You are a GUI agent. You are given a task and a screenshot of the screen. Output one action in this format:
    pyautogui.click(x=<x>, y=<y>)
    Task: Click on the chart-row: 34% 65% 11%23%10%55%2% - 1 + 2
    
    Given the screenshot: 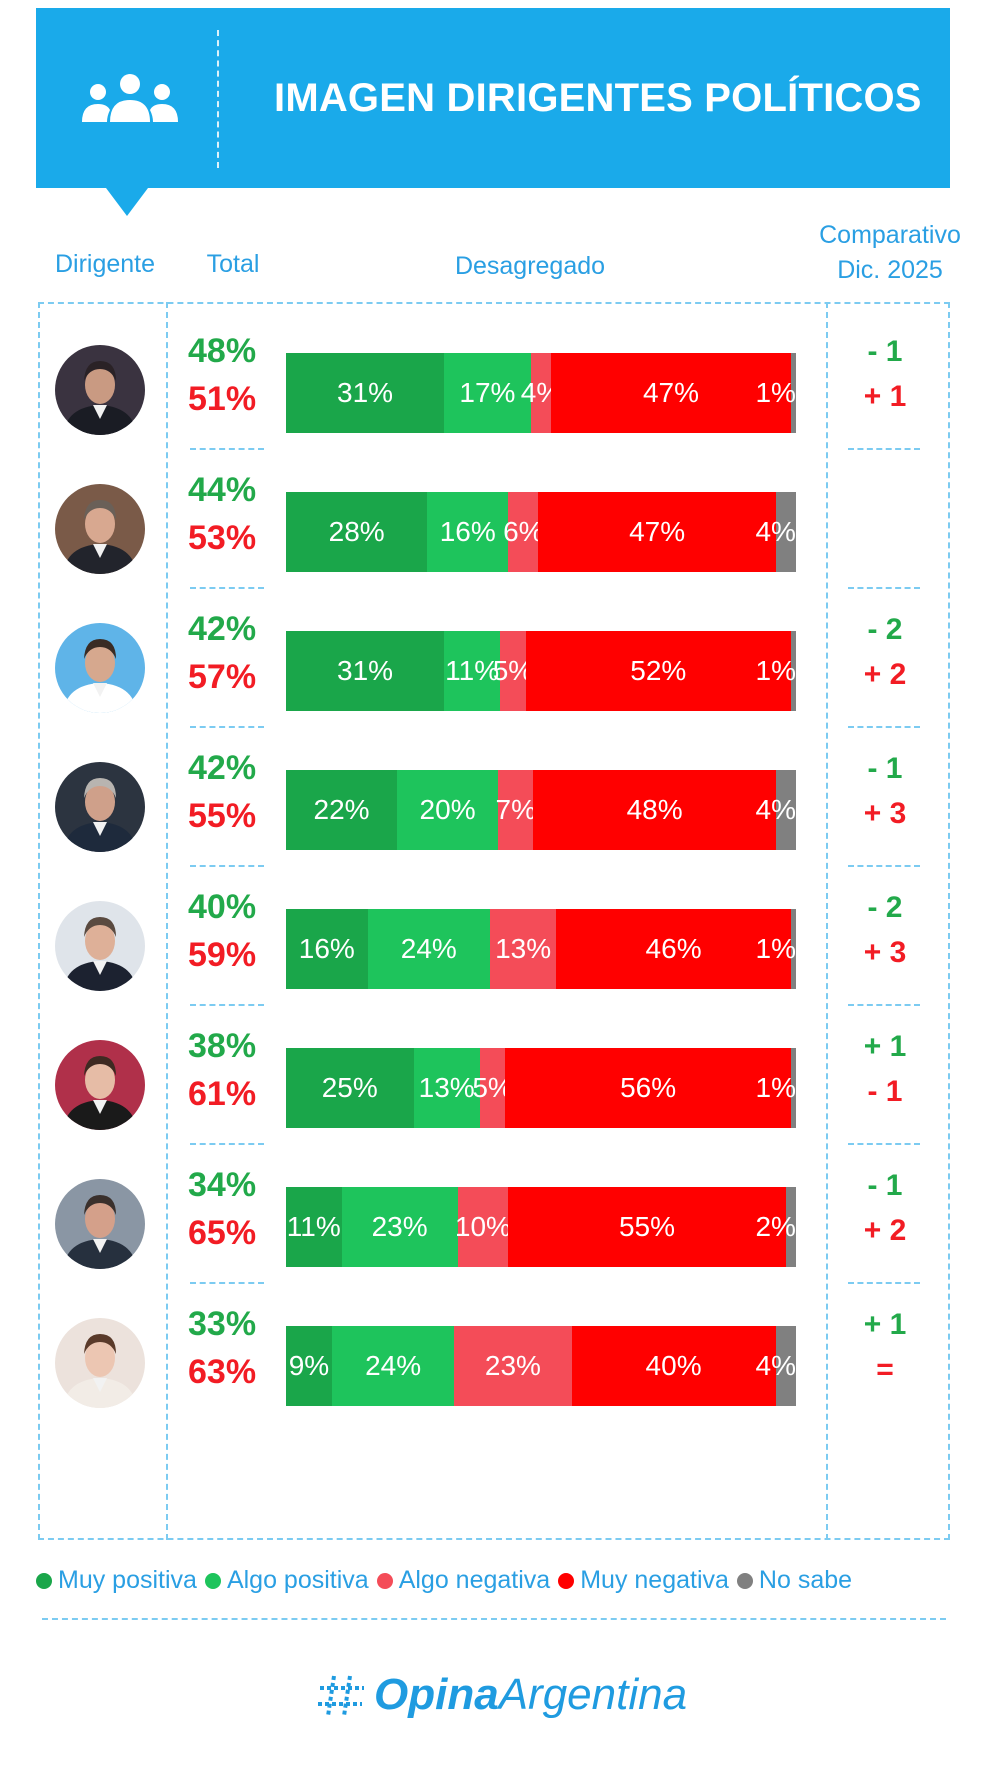 What is the action you would take?
    pyautogui.click(x=496, y=1210)
    